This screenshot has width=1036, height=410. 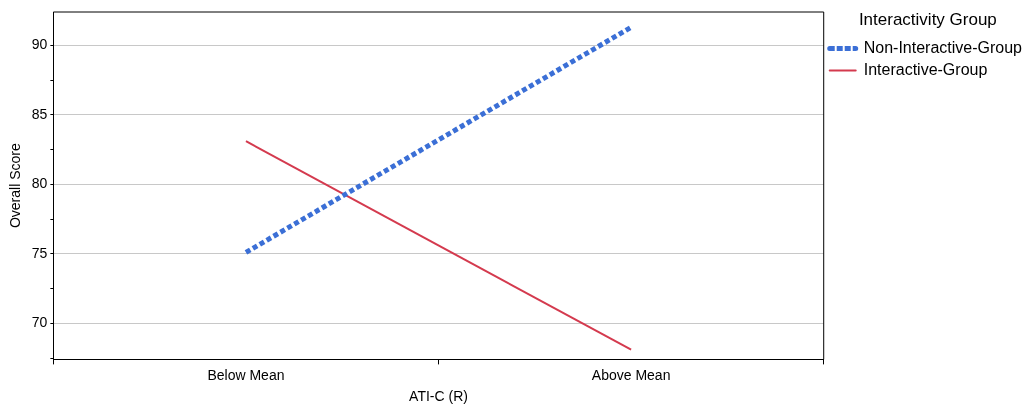 I want to click on legend-label: Non-Interactive-Group, so click(x=943, y=47).